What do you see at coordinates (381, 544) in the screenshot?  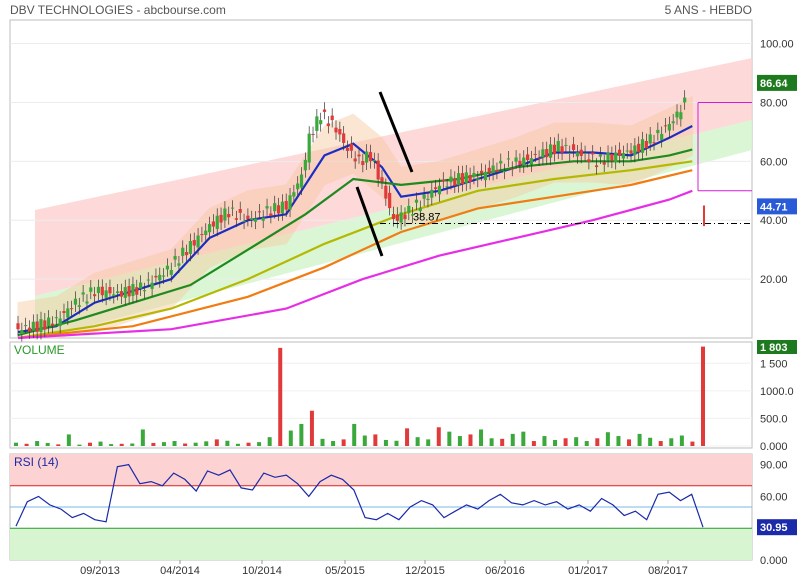 I see `rsi-oversold-zone` at bounding box center [381, 544].